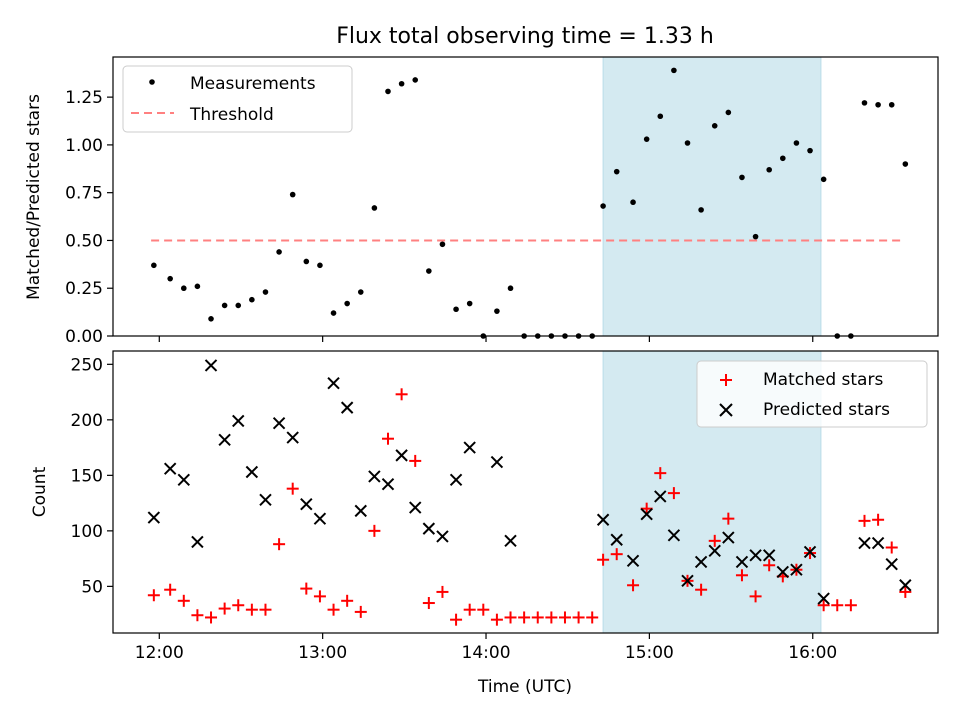 The image size is (960, 720). I want to click on y-tick-label: 1.25, so click(84, 98).